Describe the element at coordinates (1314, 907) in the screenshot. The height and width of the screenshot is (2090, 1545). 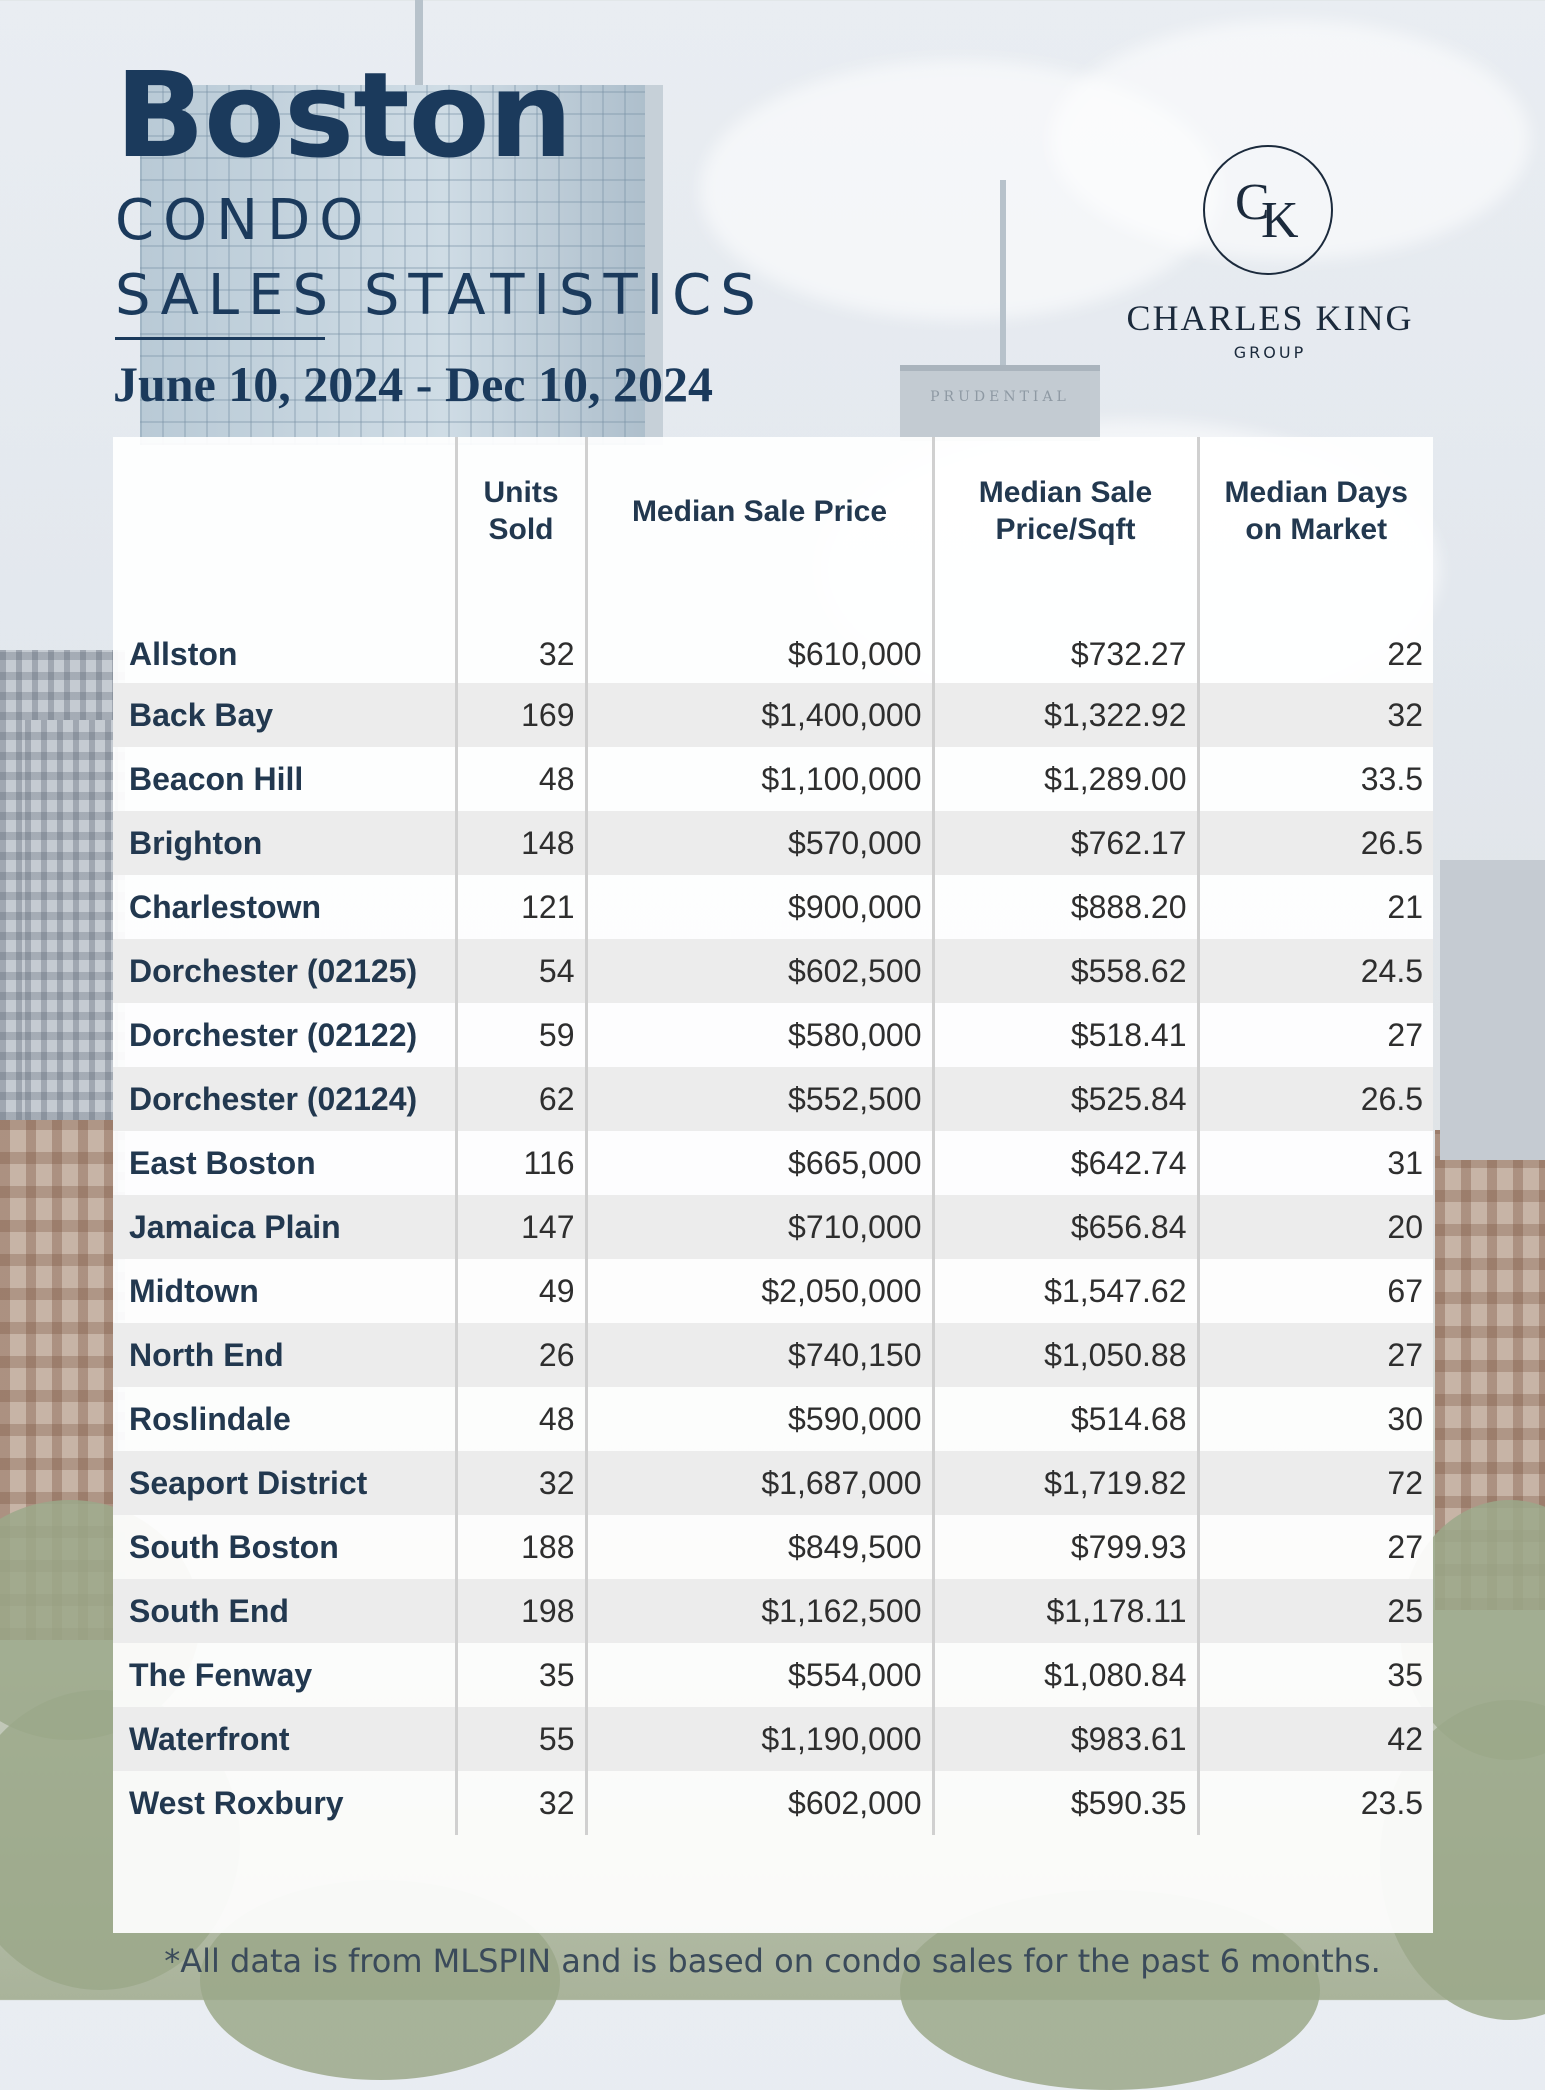
I see `cell-median-days: 21` at that location.